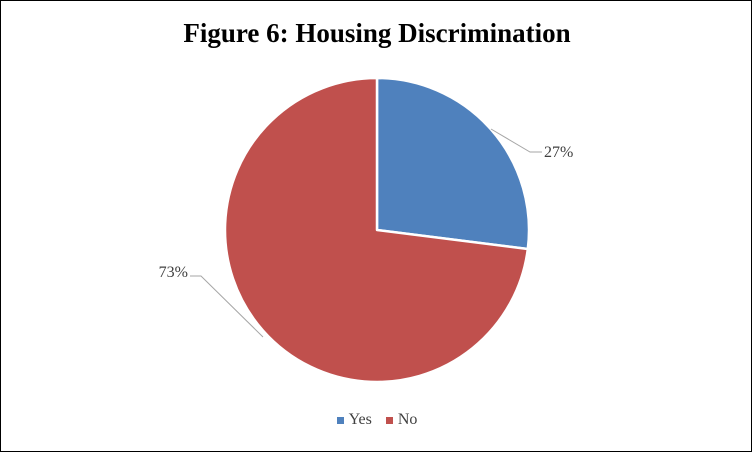 The image size is (752, 453). What do you see at coordinates (389, 420) in the screenshot?
I see `legend-swatch-no` at bounding box center [389, 420].